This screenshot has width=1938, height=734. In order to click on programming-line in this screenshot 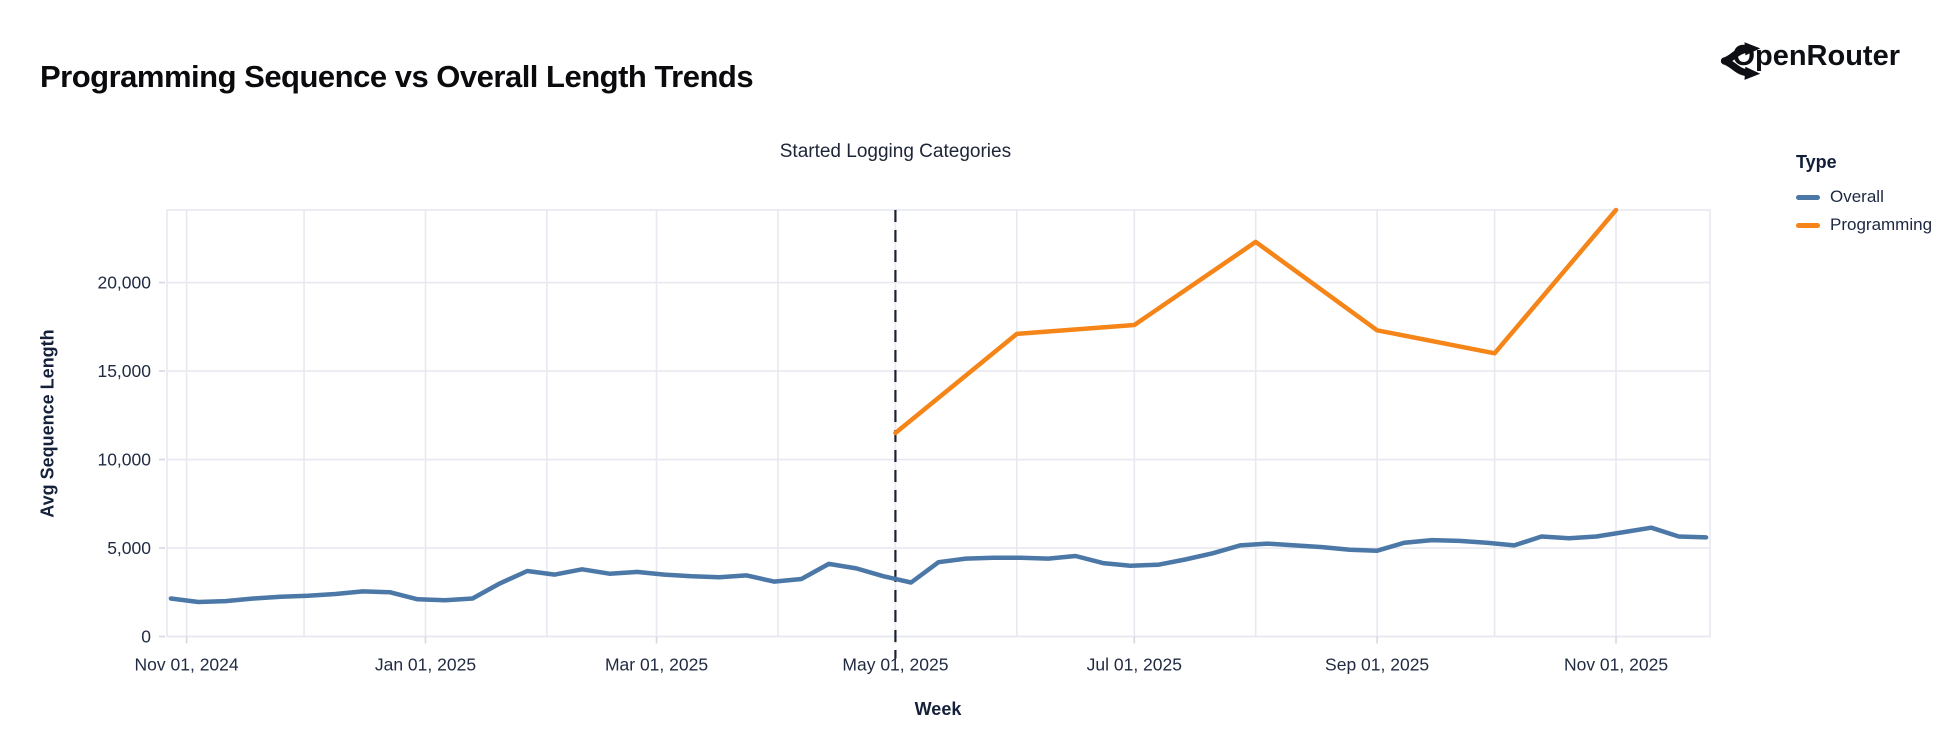, I will do `click(1256, 321)`.